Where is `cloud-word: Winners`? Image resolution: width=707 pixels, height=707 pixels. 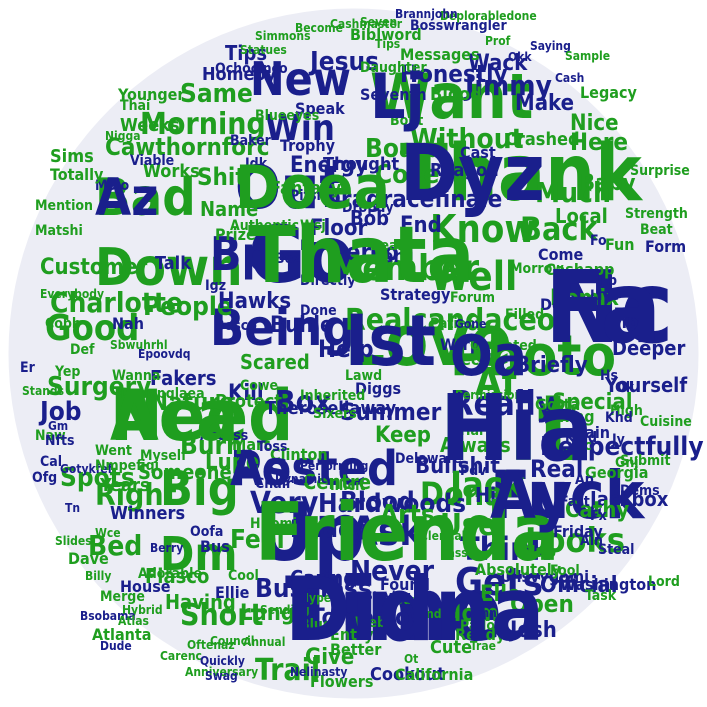 cloud-word: Winners is located at coordinates (147, 513).